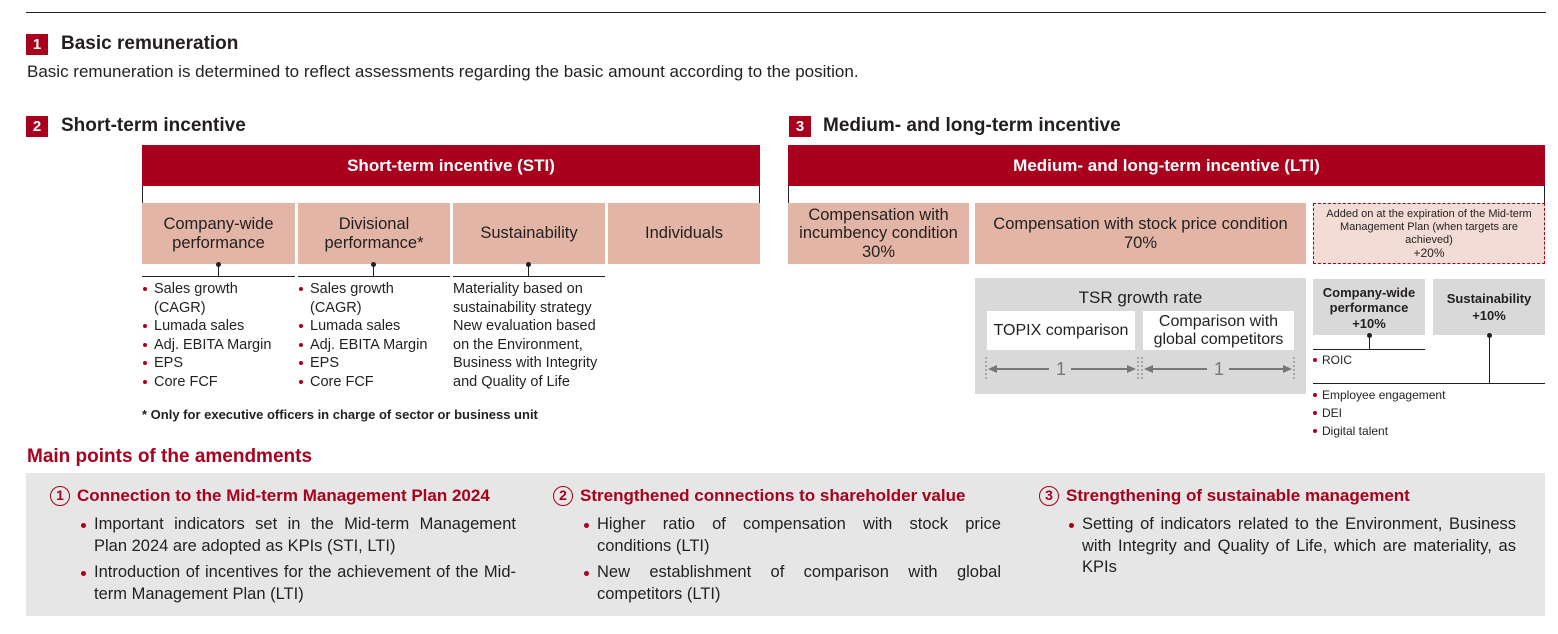 The width and height of the screenshot is (1558, 634). I want to click on tsr-ratio-right: 1, so click(1218, 369).